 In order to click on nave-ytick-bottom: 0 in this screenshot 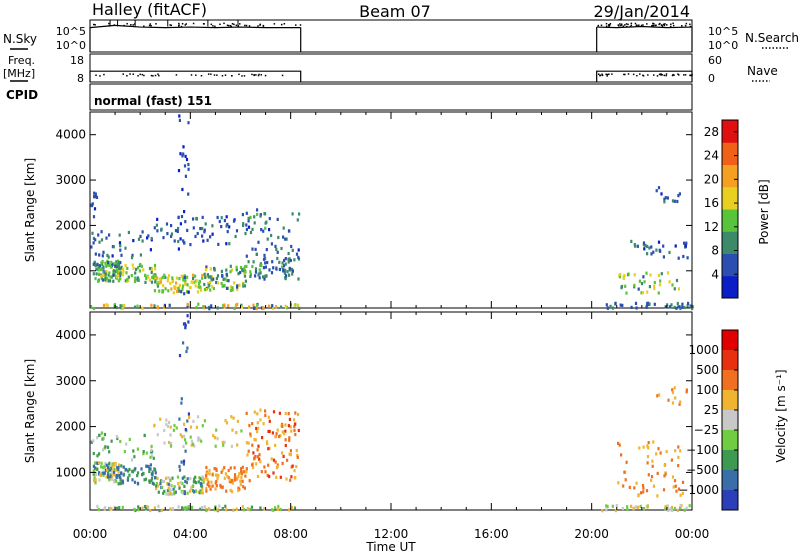, I will do `click(711, 78)`.